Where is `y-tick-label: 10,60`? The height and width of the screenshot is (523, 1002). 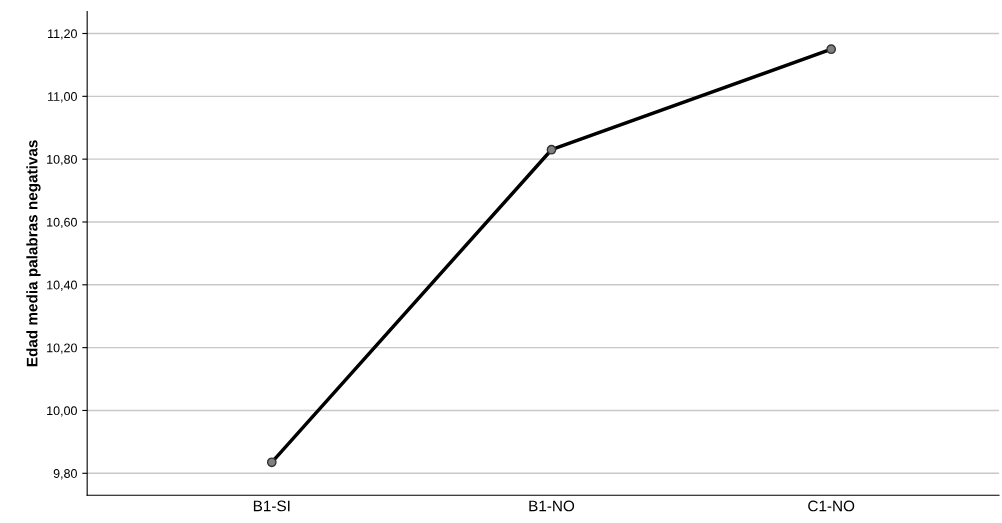 y-tick-label: 10,60 is located at coordinates (62, 223).